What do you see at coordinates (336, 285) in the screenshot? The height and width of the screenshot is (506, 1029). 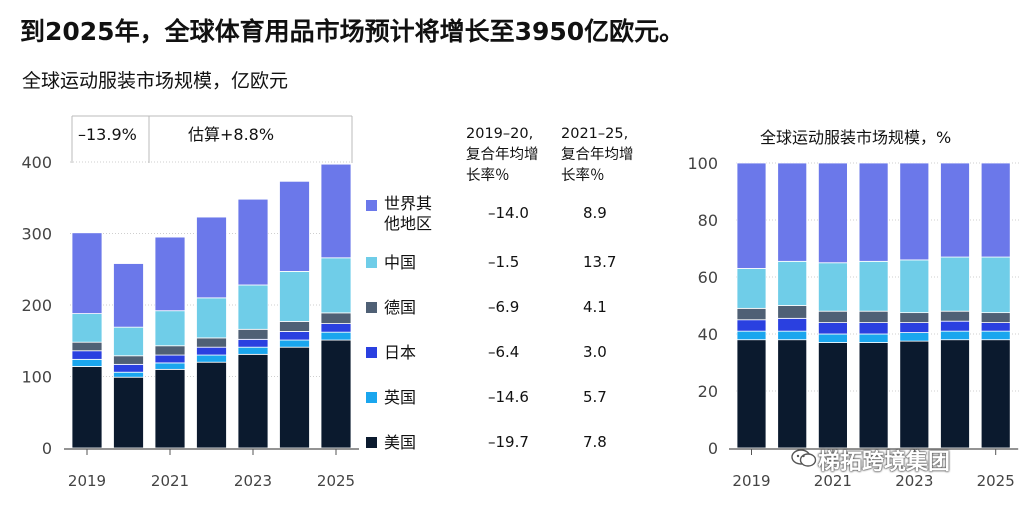 I see `left-bar-2025-中国` at bounding box center [336, 285].